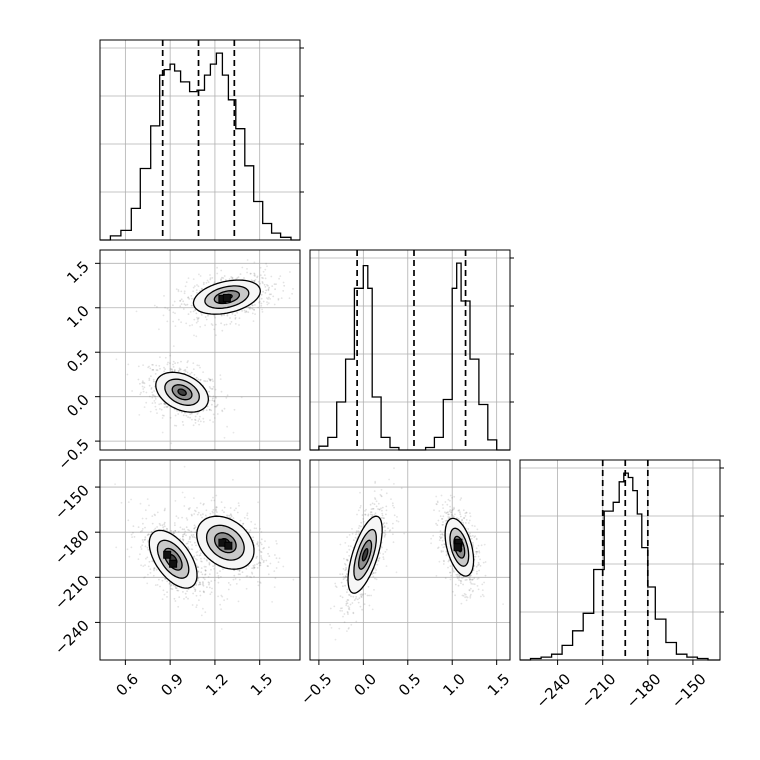 This screenshot has height=760, width=760. I want to click on scatter-panel-p1_vs_p0, so click(200, 350).